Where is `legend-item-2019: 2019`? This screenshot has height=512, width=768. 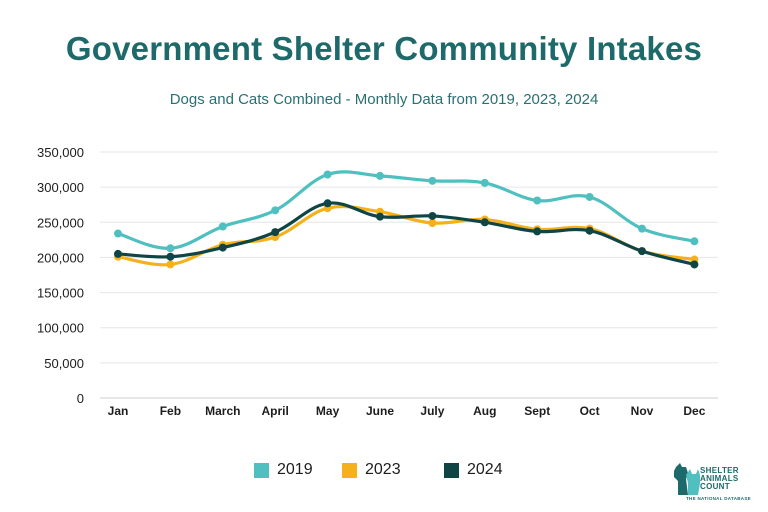 legend-item-2019: 2019 is located at coordinates (283, 470).